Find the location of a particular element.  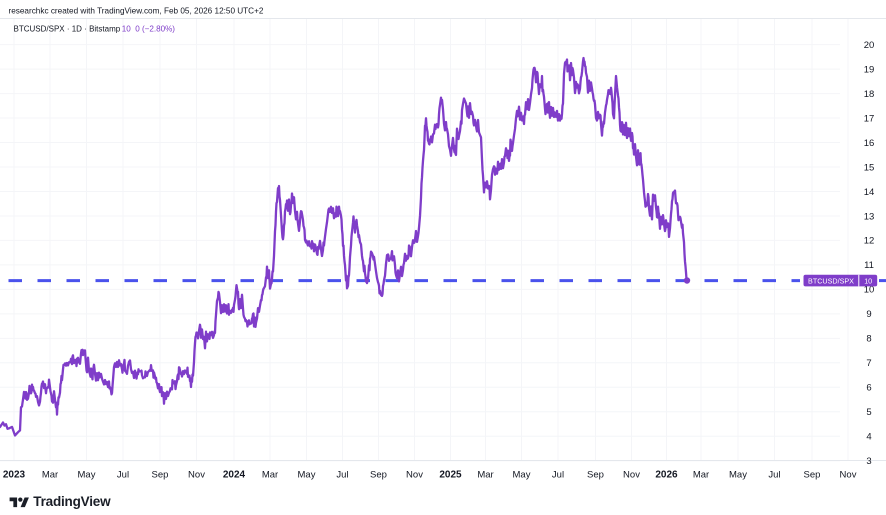

svg-text: 2026 is located at coordinates (666, 474).